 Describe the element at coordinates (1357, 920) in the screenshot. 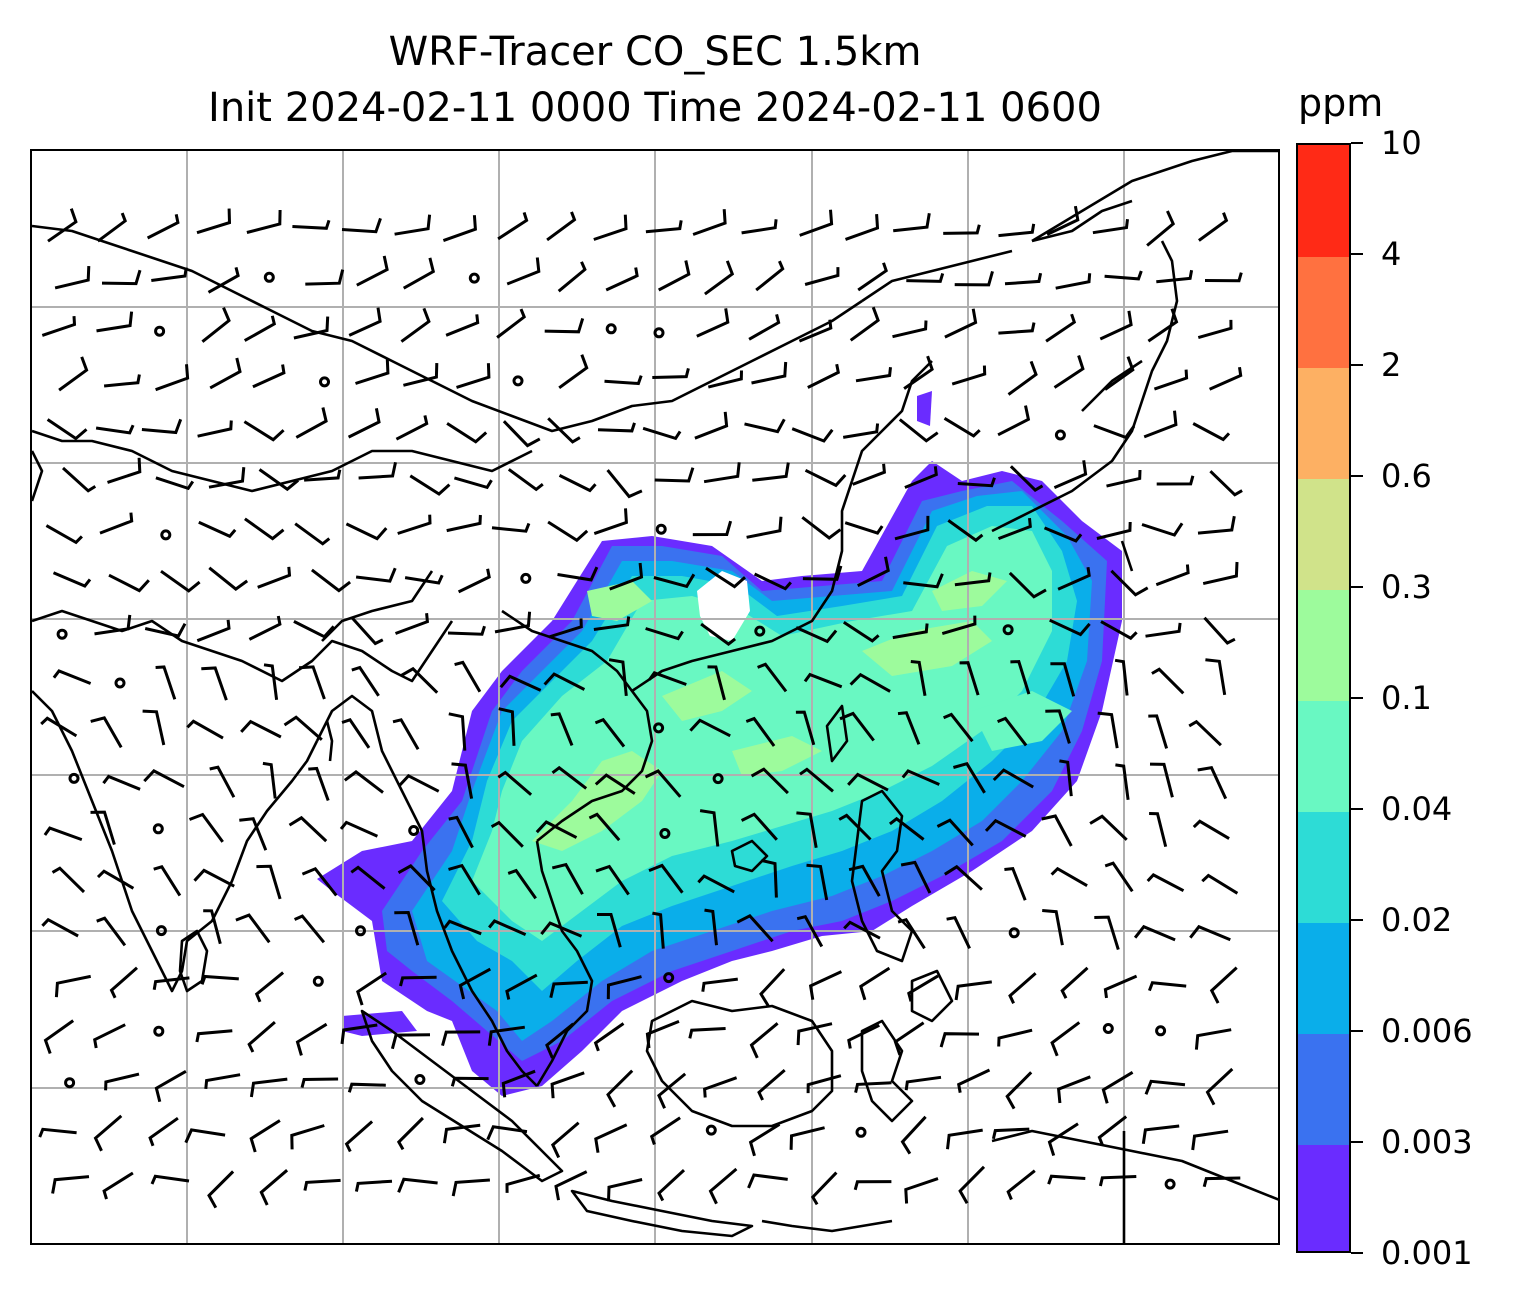

I see `colorbar-tick` at that location.